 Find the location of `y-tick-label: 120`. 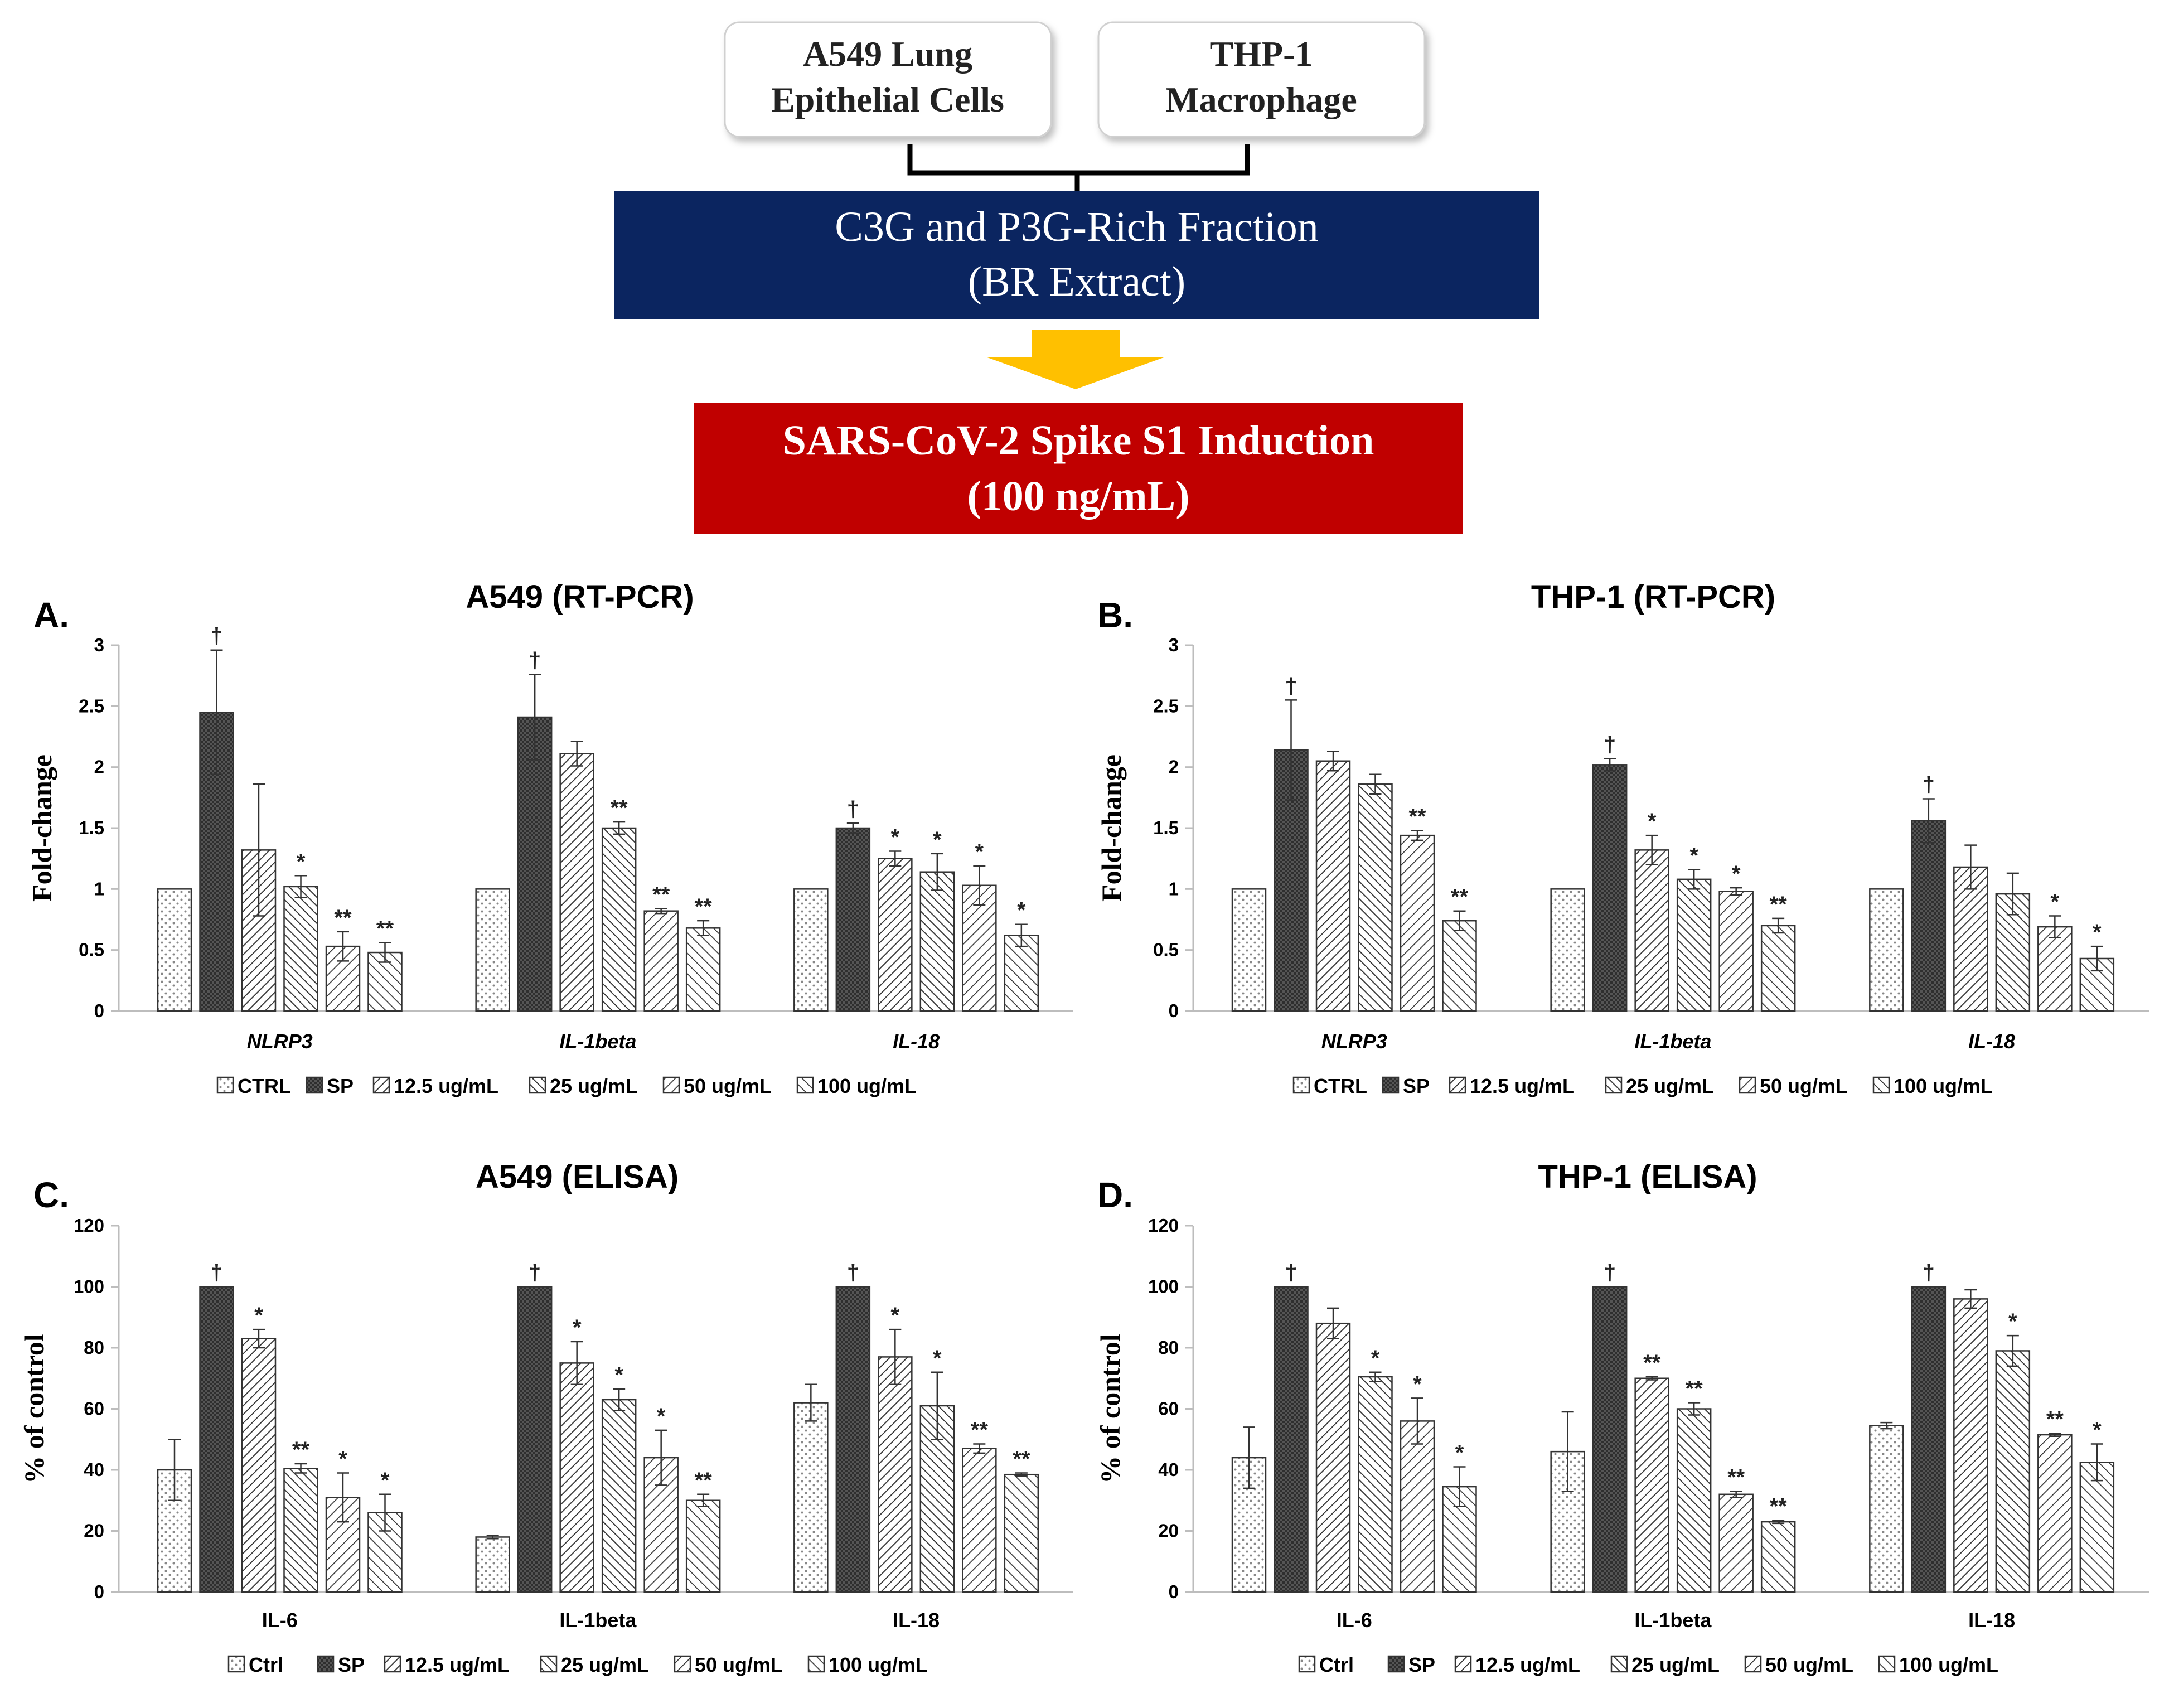

y-tick-label: 120 is located at coordinates (89, 1225).